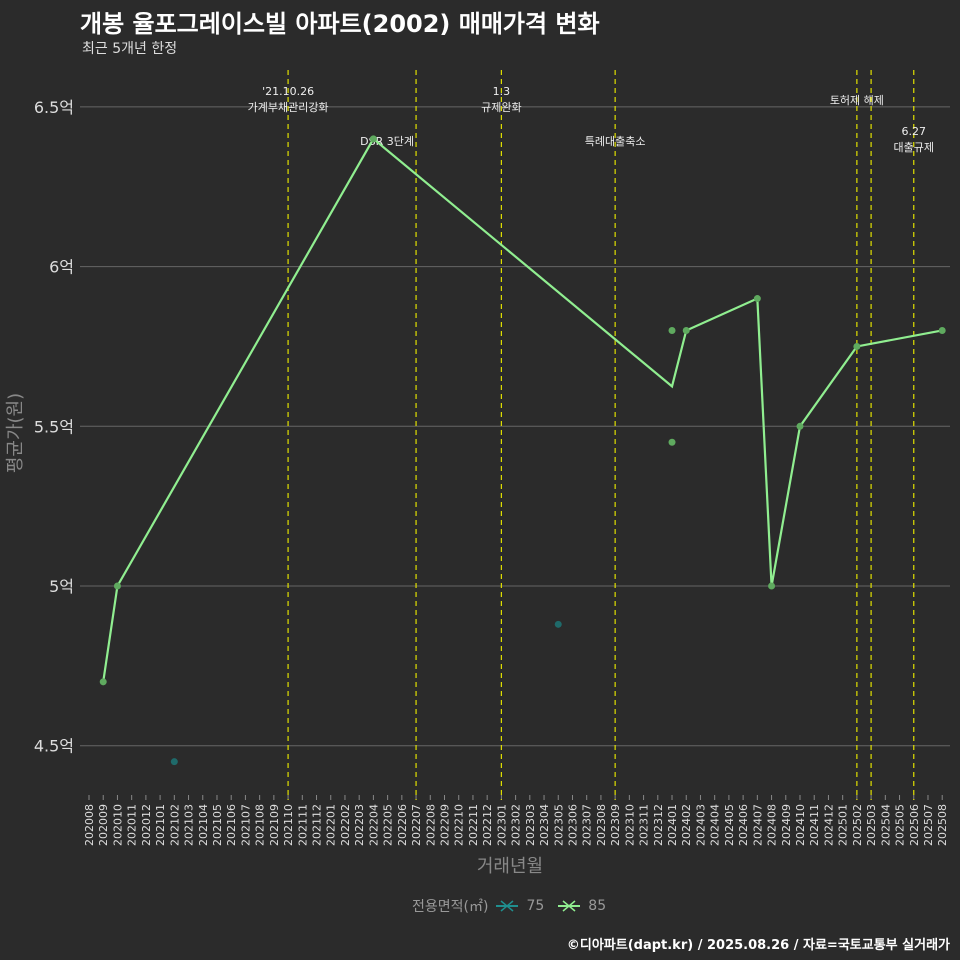 This screenshot has height=960, width=960. I want to click on x-tick-label: 202502, so click(857, 825).